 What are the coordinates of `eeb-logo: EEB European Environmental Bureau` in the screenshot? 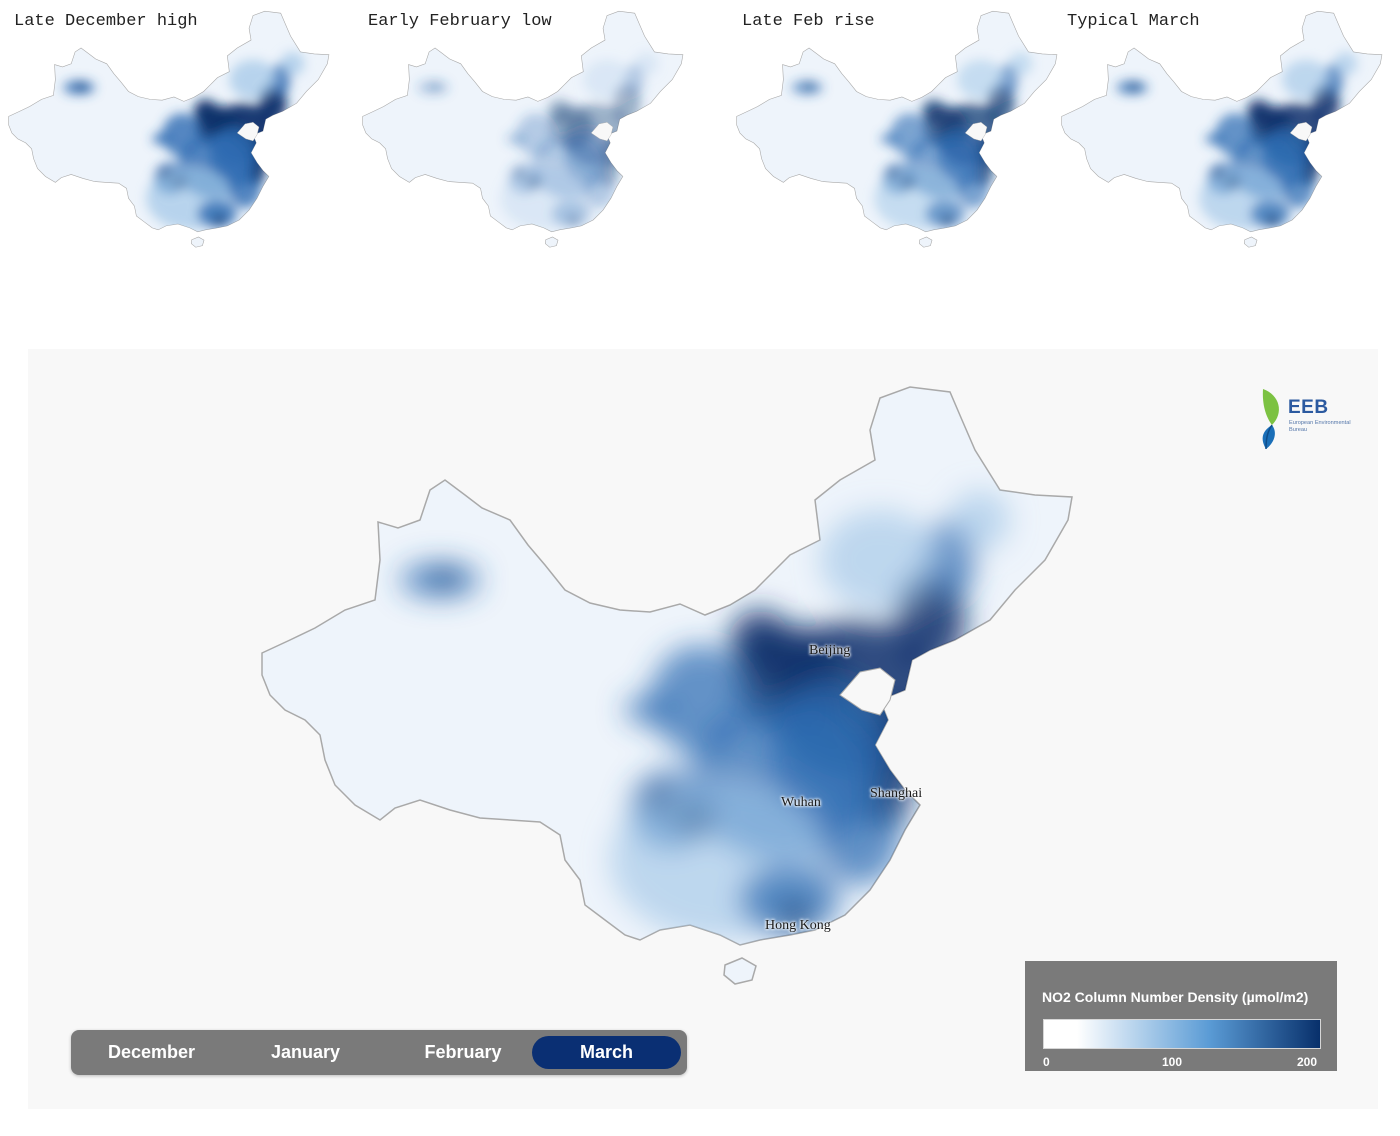 It's located at (1308, 422).